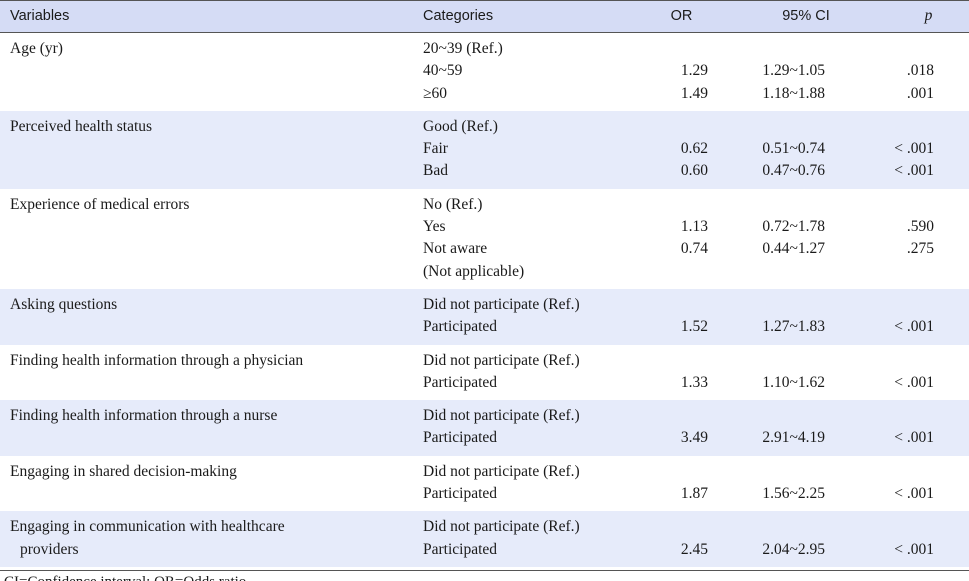 This screenshot has height=581, width=969. Describe the element at coordinates (210, 317) in the screenshot. I see `variable-cell: Asking questions` at that location.